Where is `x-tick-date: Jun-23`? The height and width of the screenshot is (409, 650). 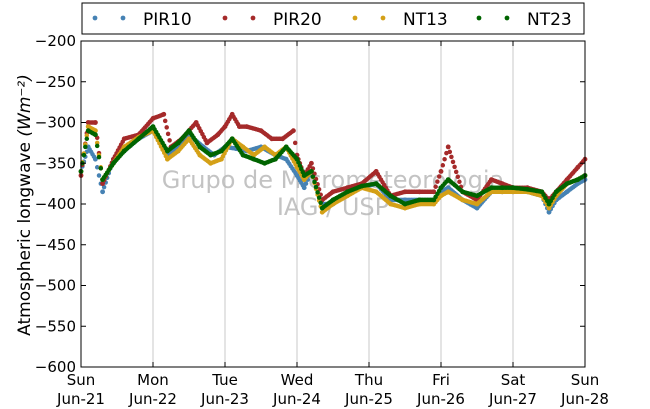 x-tick-date: Jun-23 is located at coordinates (224, 399).